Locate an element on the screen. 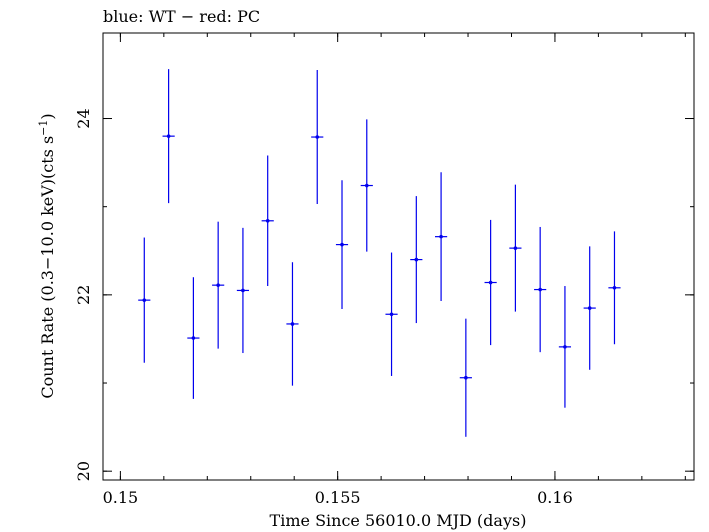 The height and width of the screenshot is (532, 709). y-tick-label: 24 is located at coordinates (83, 118).